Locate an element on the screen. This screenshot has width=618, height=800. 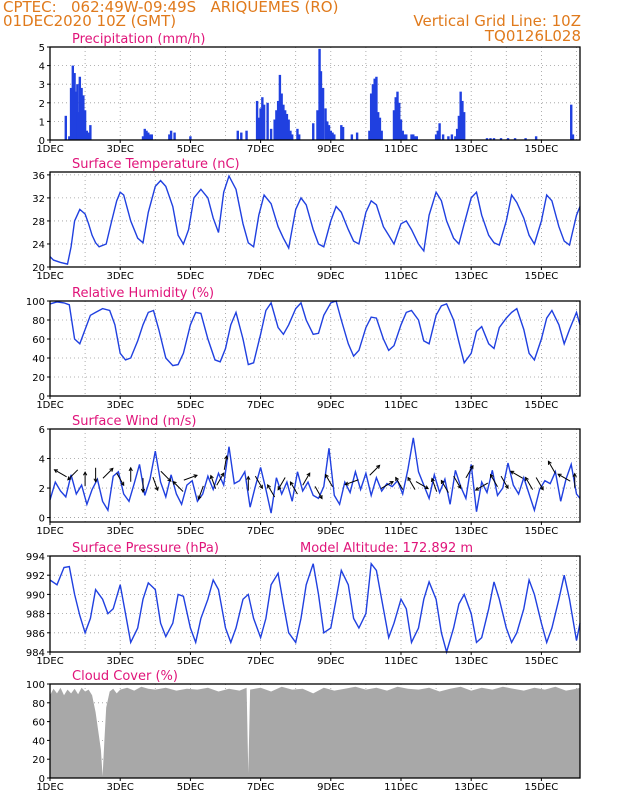
pressure-xtick-label: 11DEC is located at coordinates (401, 661).